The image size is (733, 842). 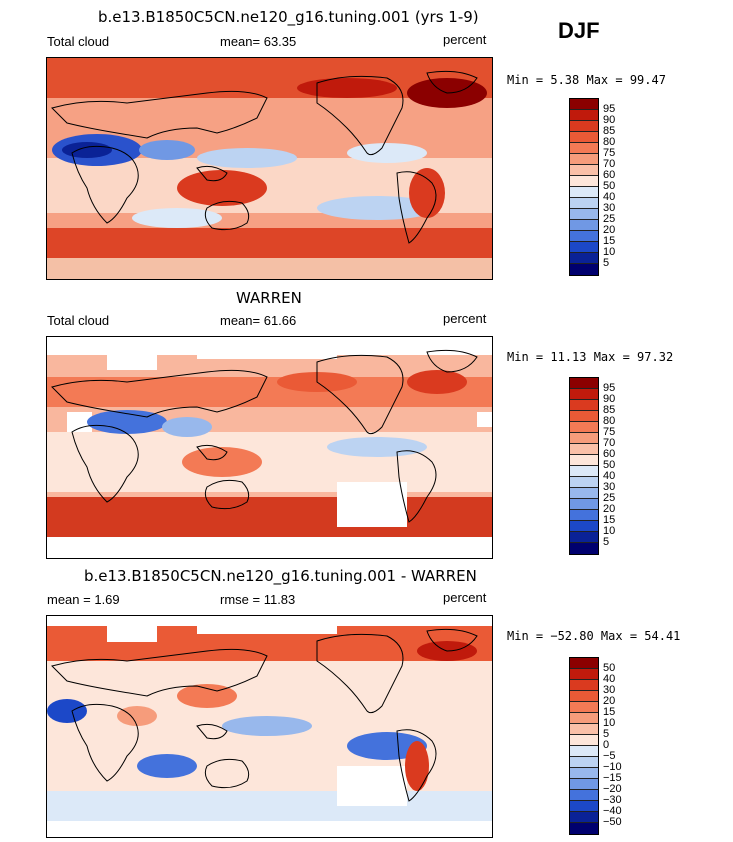 What do you see at coordinates (579, 30) in the screenshot?
I see `season-label: DJF` at bounding box center [579, 30].